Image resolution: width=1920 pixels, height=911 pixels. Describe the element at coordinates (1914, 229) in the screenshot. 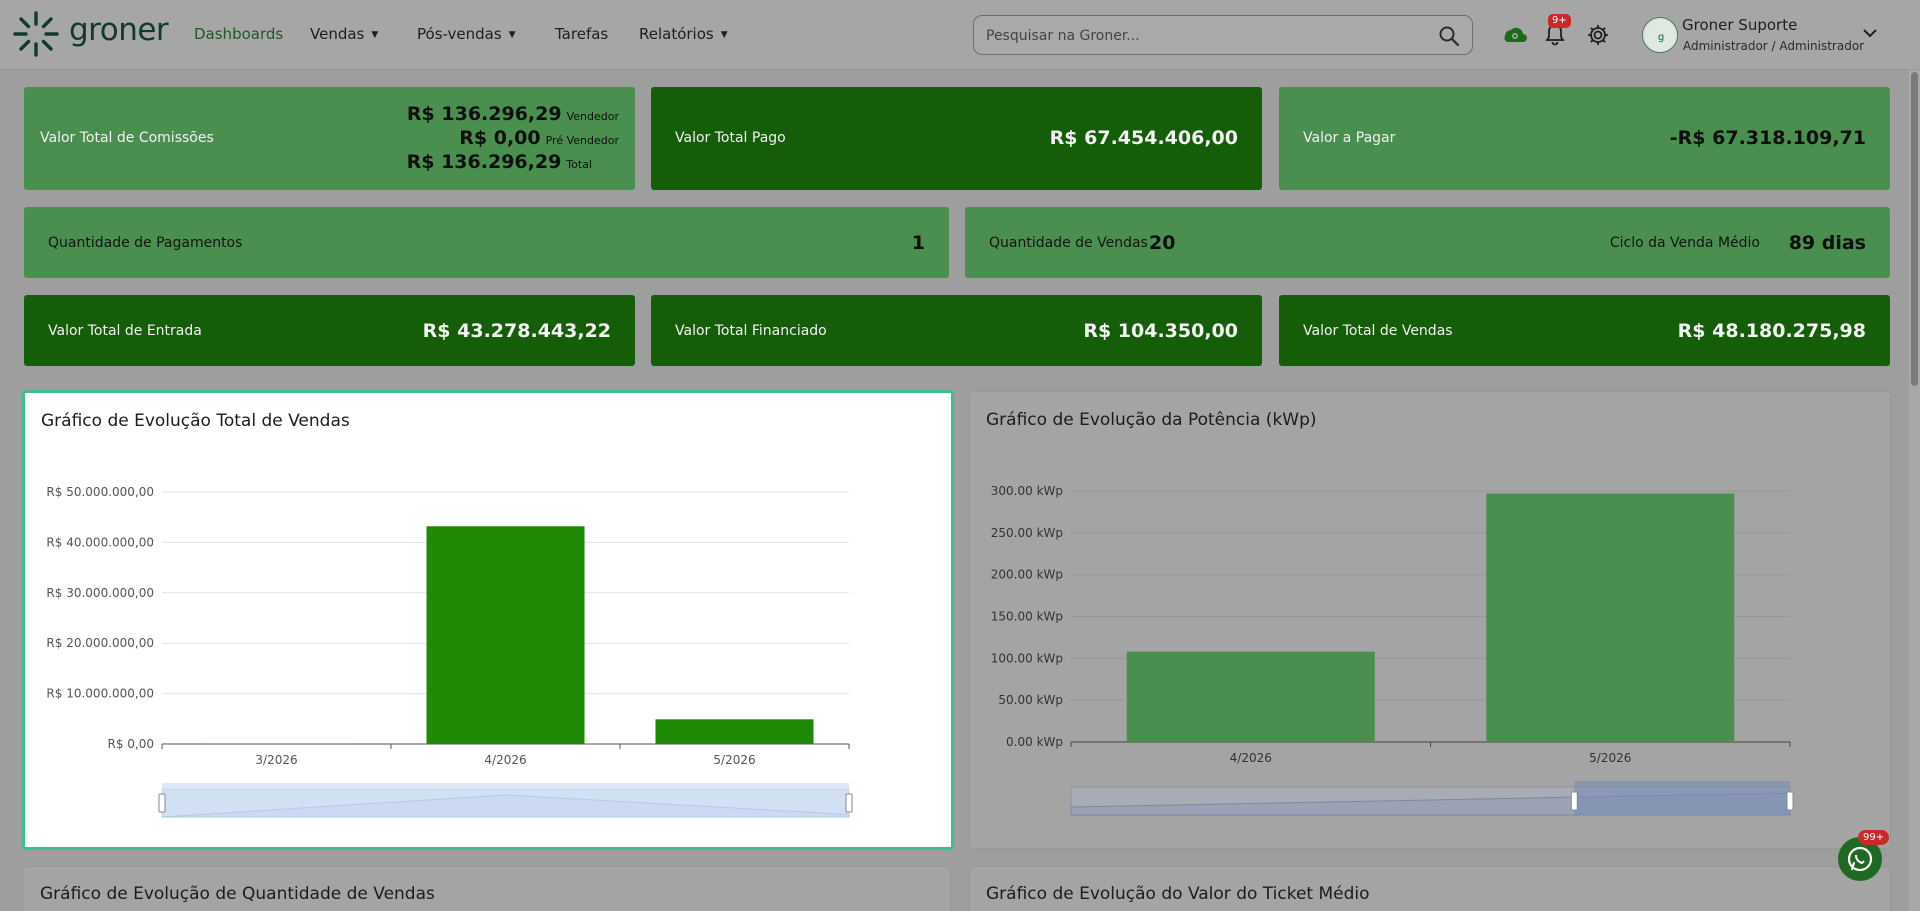

I see `scrollbar-thumb` at that location.